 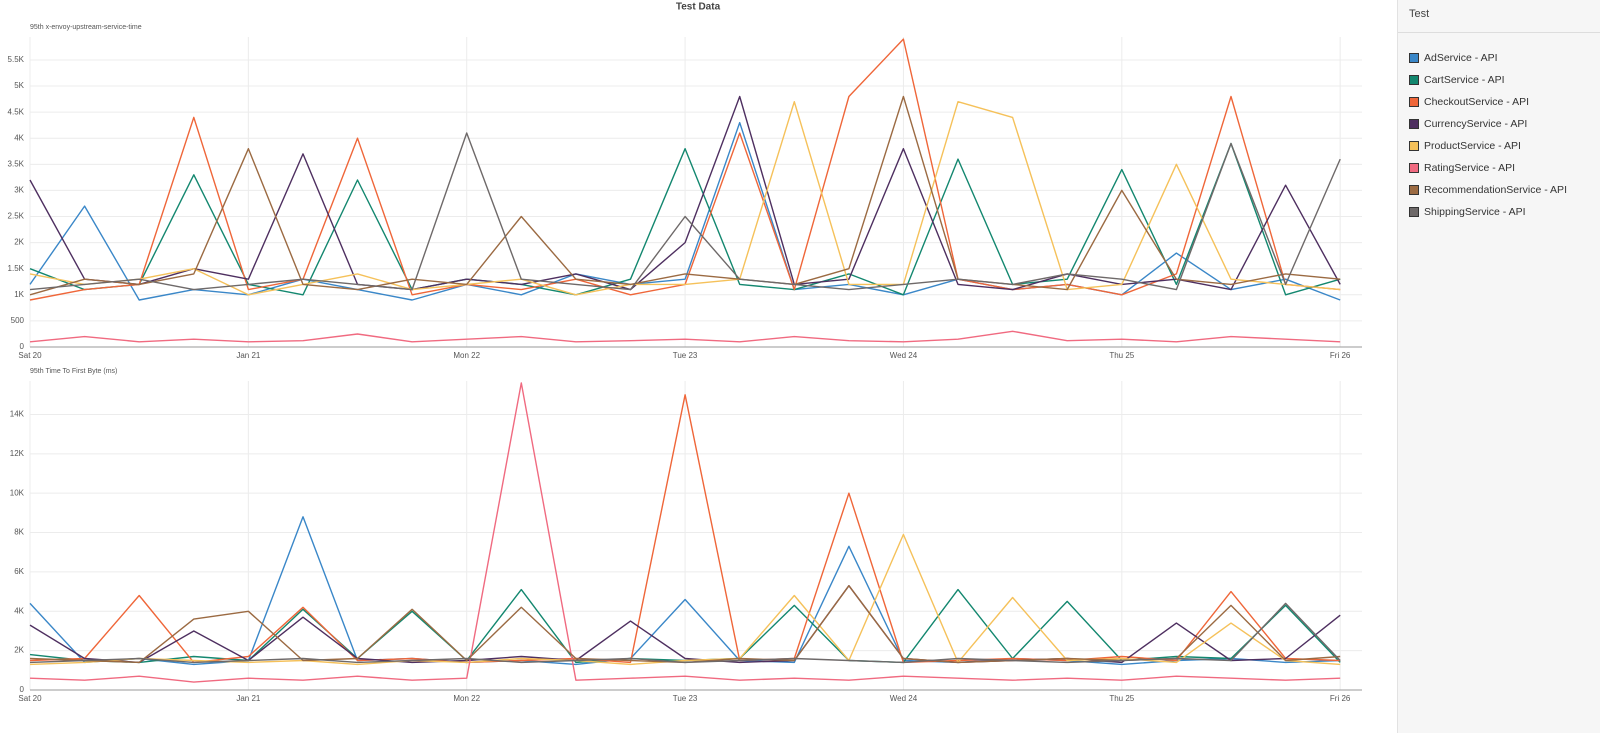 What do you see at coordinates (17, 492) in the screenshot?
I see `y-tick-label: 10K` at bounding box center [17, 492].